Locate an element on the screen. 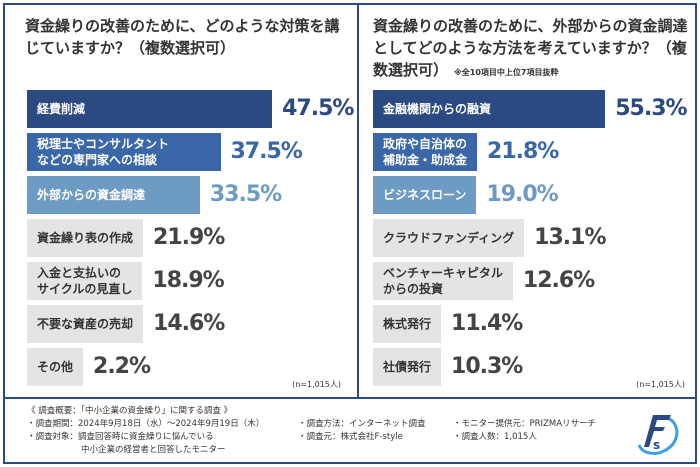 The height and width of the screenshot is (467, 700). bar-label-line: その他 is located at coordinates (55, 366).